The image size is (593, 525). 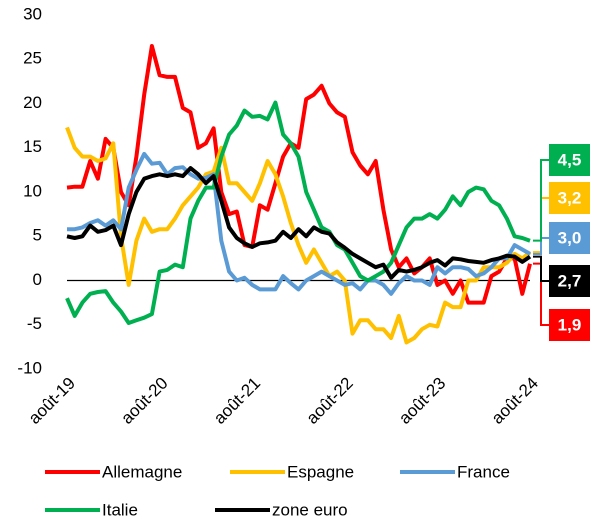 I want to click on x-tick-label: août-24, so click(x=515, y=401).